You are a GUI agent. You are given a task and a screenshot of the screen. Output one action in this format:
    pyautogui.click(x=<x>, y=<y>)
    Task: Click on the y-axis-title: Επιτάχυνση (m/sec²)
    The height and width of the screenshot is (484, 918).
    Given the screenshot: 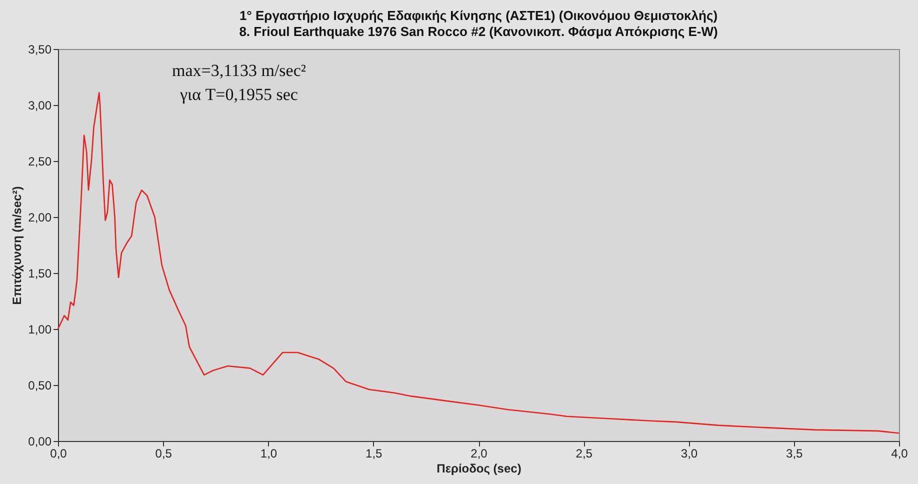 What is the action you would take?
    pyautogui.click(x=17, y=245)
    